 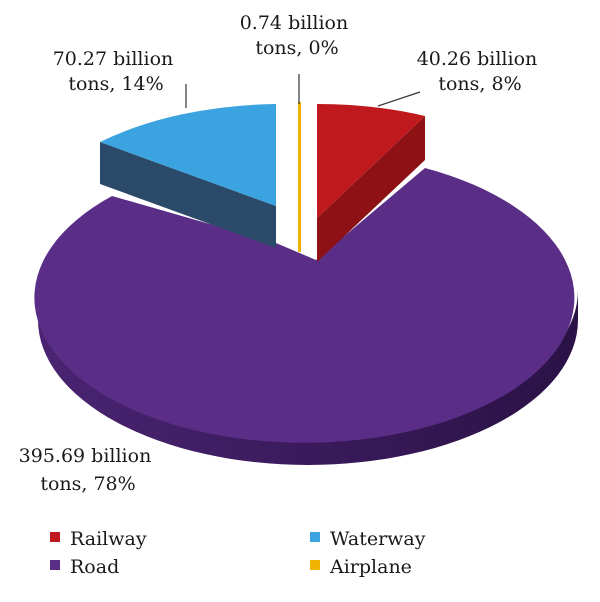 I want to click on slice-waterway-group, so click(x=188, y=176).